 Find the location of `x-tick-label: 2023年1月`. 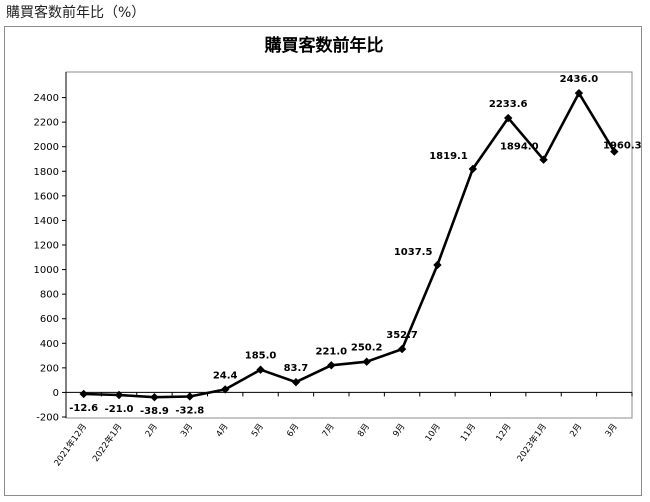

x-tick-label: 2023年1月 is located at coordinates (532, 442).